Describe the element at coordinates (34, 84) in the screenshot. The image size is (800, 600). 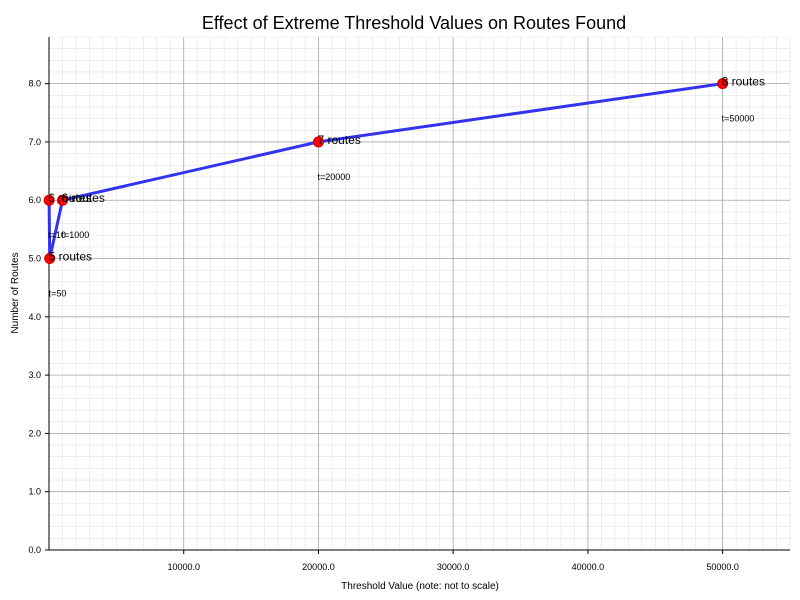
I see `y-tick-label: 8.0` at that location.